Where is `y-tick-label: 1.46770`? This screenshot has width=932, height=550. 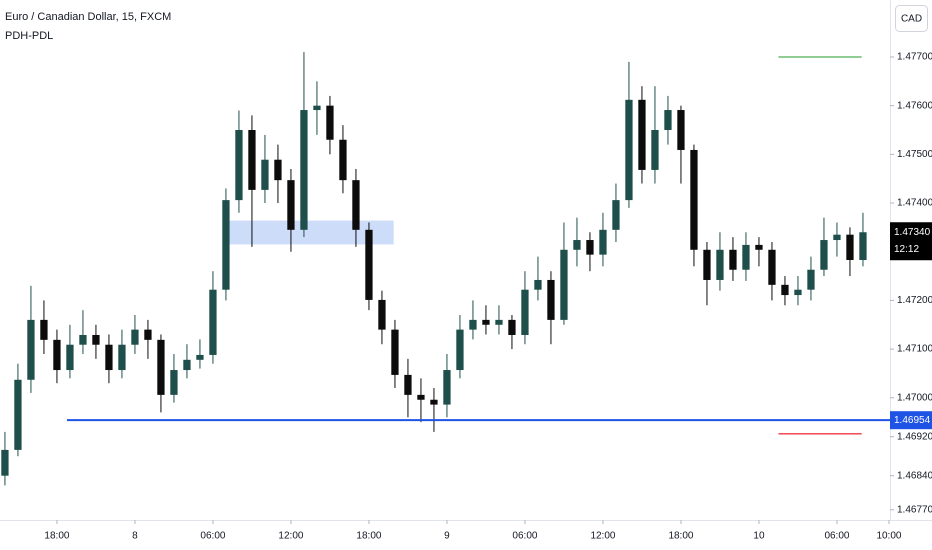 y-tick-label: 1.46770 is located at coordinates (914, 509).